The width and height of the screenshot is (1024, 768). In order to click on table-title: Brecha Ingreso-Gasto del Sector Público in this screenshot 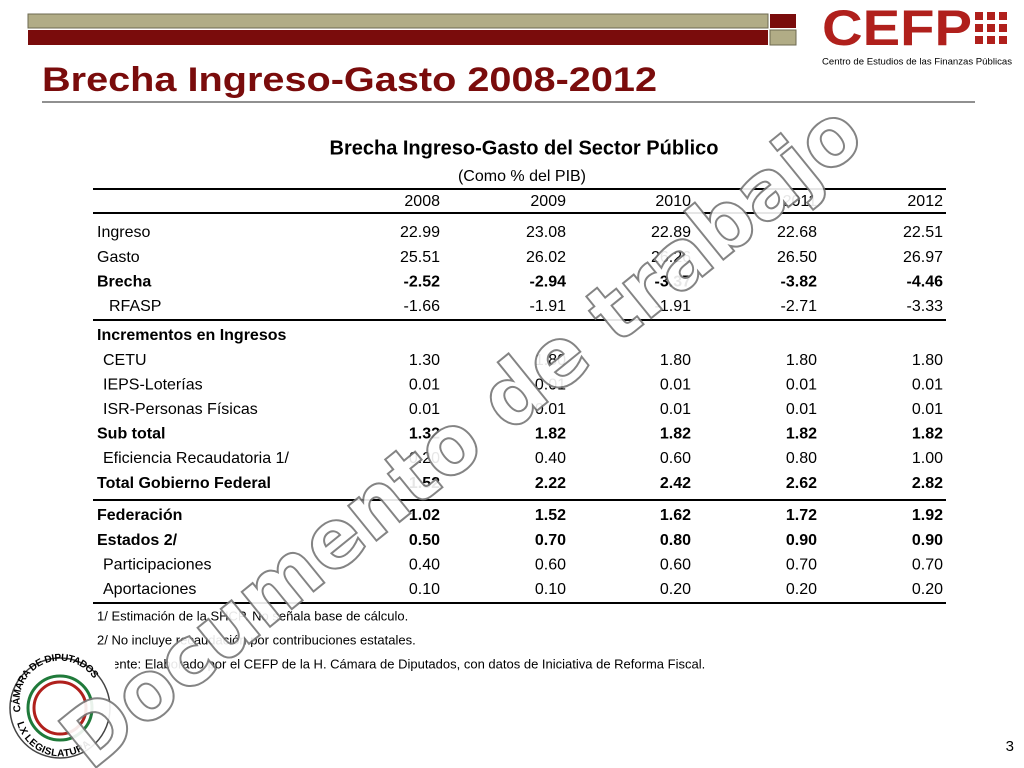, I will do `click(524, 148)`.